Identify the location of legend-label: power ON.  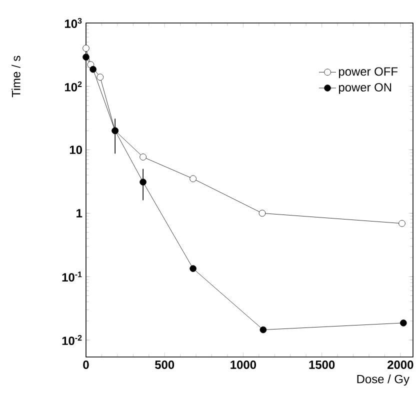
(365, 88).